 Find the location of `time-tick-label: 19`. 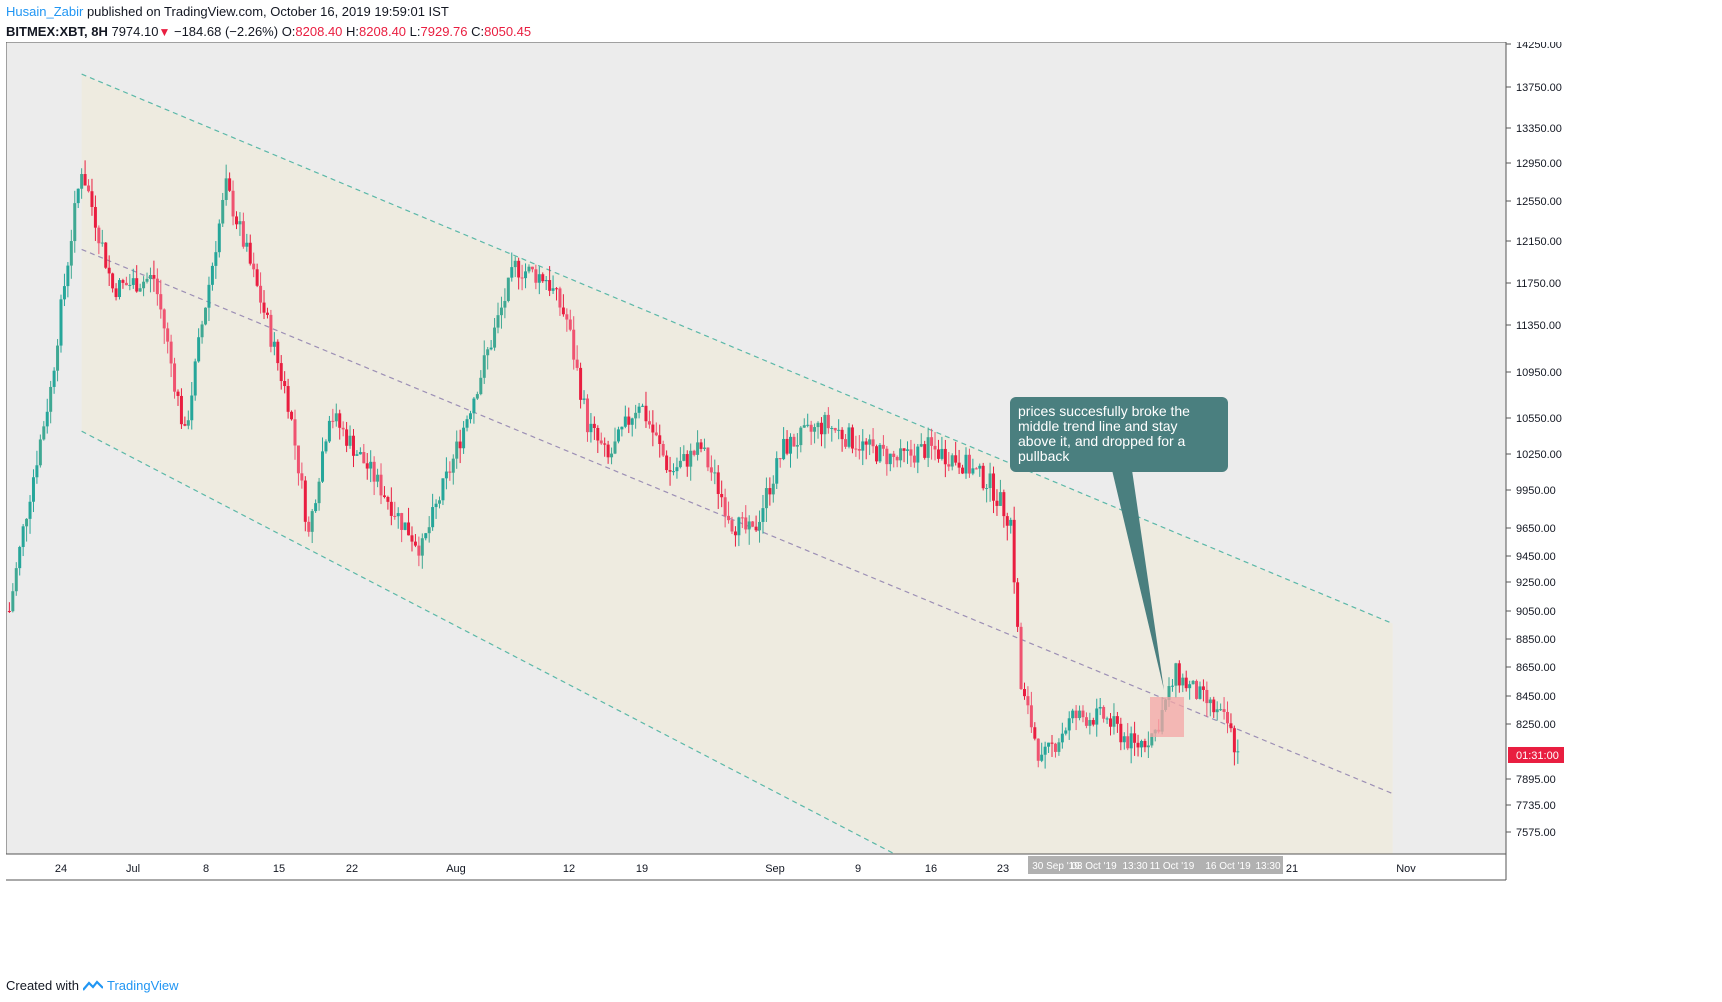

time-tick-label: 19 is located at coordinates (642, 869).